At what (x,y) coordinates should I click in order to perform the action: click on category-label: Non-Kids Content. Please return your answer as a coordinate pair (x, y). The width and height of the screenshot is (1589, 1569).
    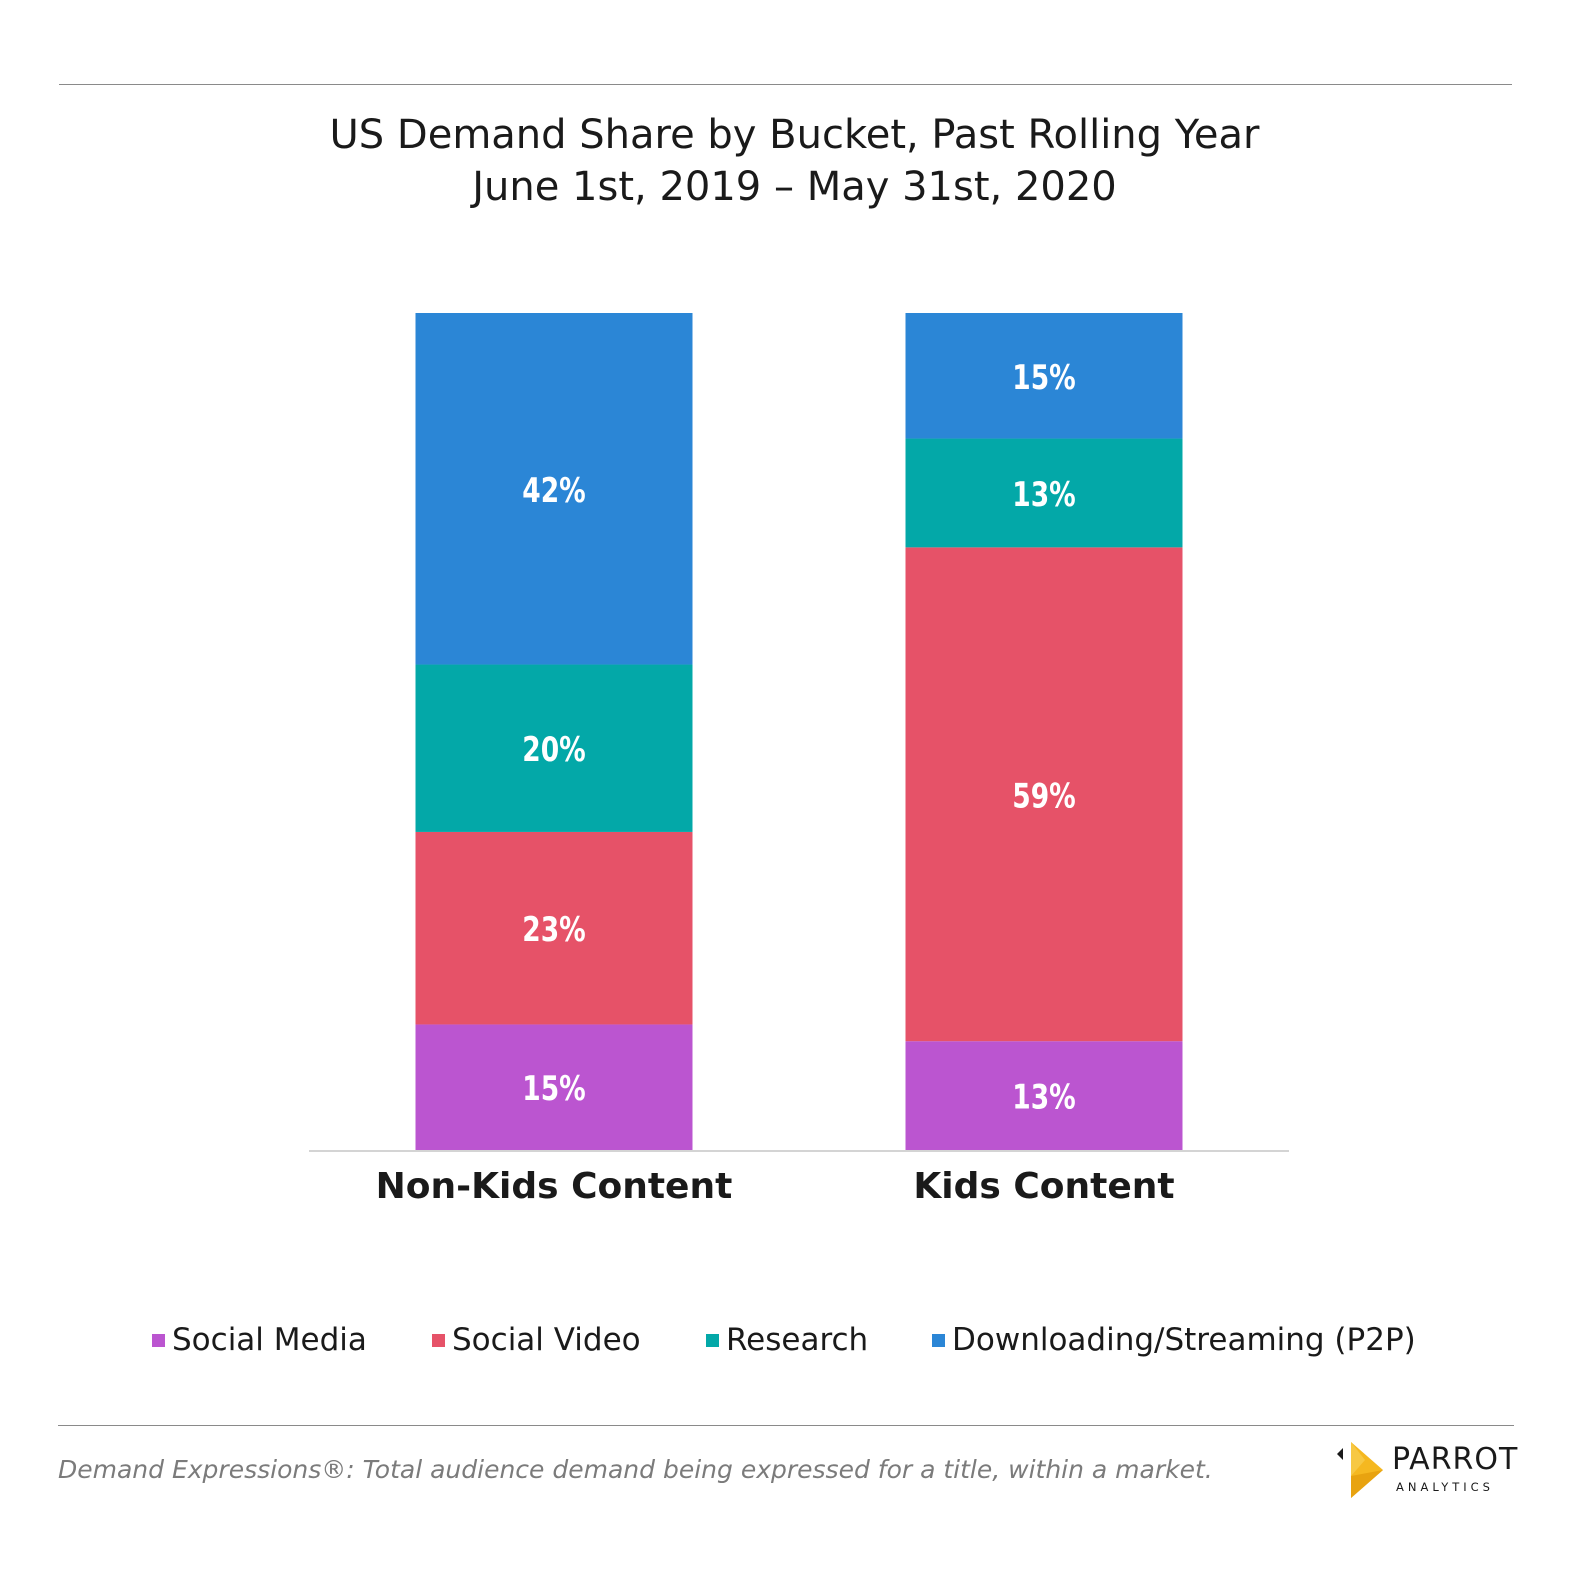
    Looking at the image, I should click on (554, 1186).